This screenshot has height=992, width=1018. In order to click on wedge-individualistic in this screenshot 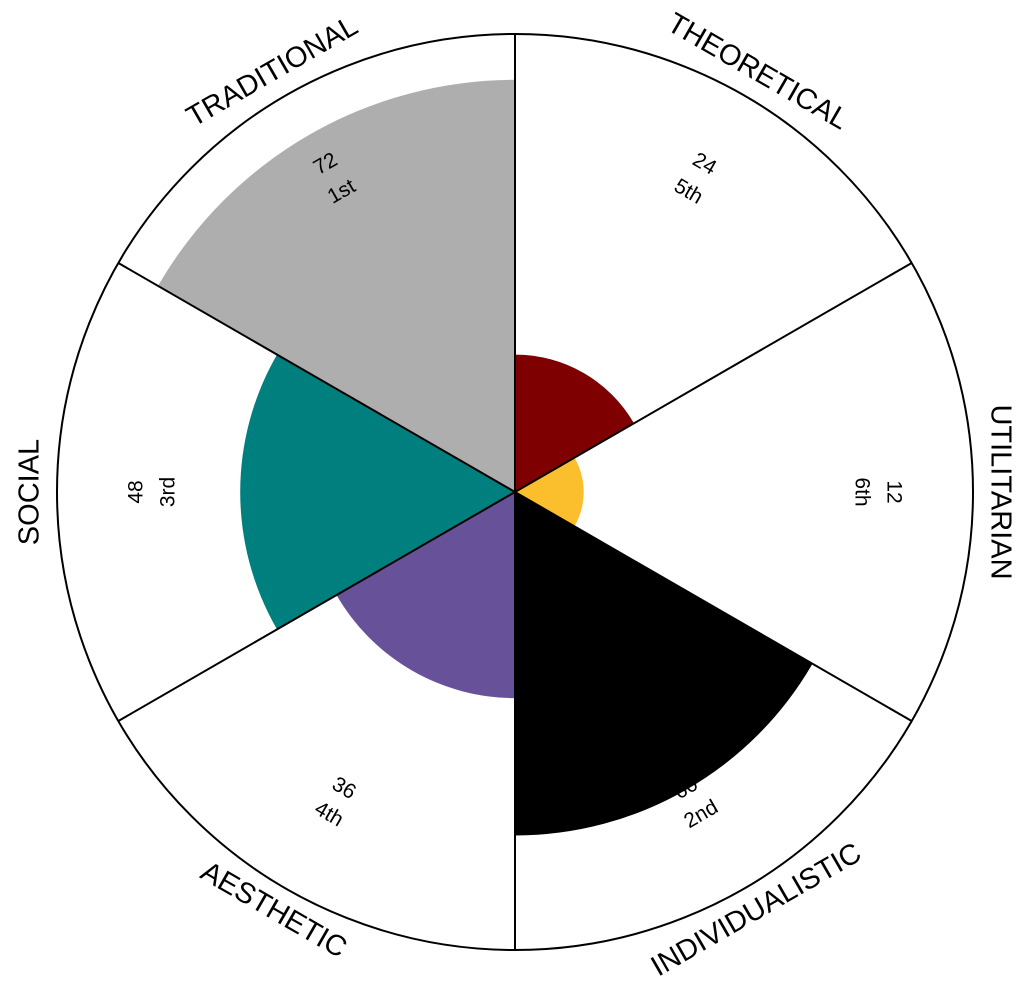, I will do `click(664, 664)`.